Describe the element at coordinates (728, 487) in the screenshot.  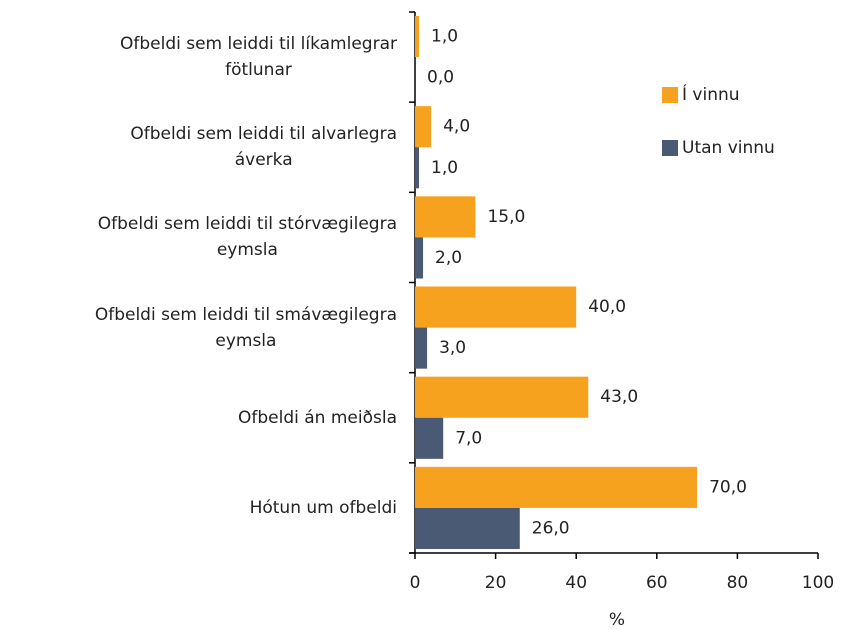
I see `data-label: 70,0` at that location.